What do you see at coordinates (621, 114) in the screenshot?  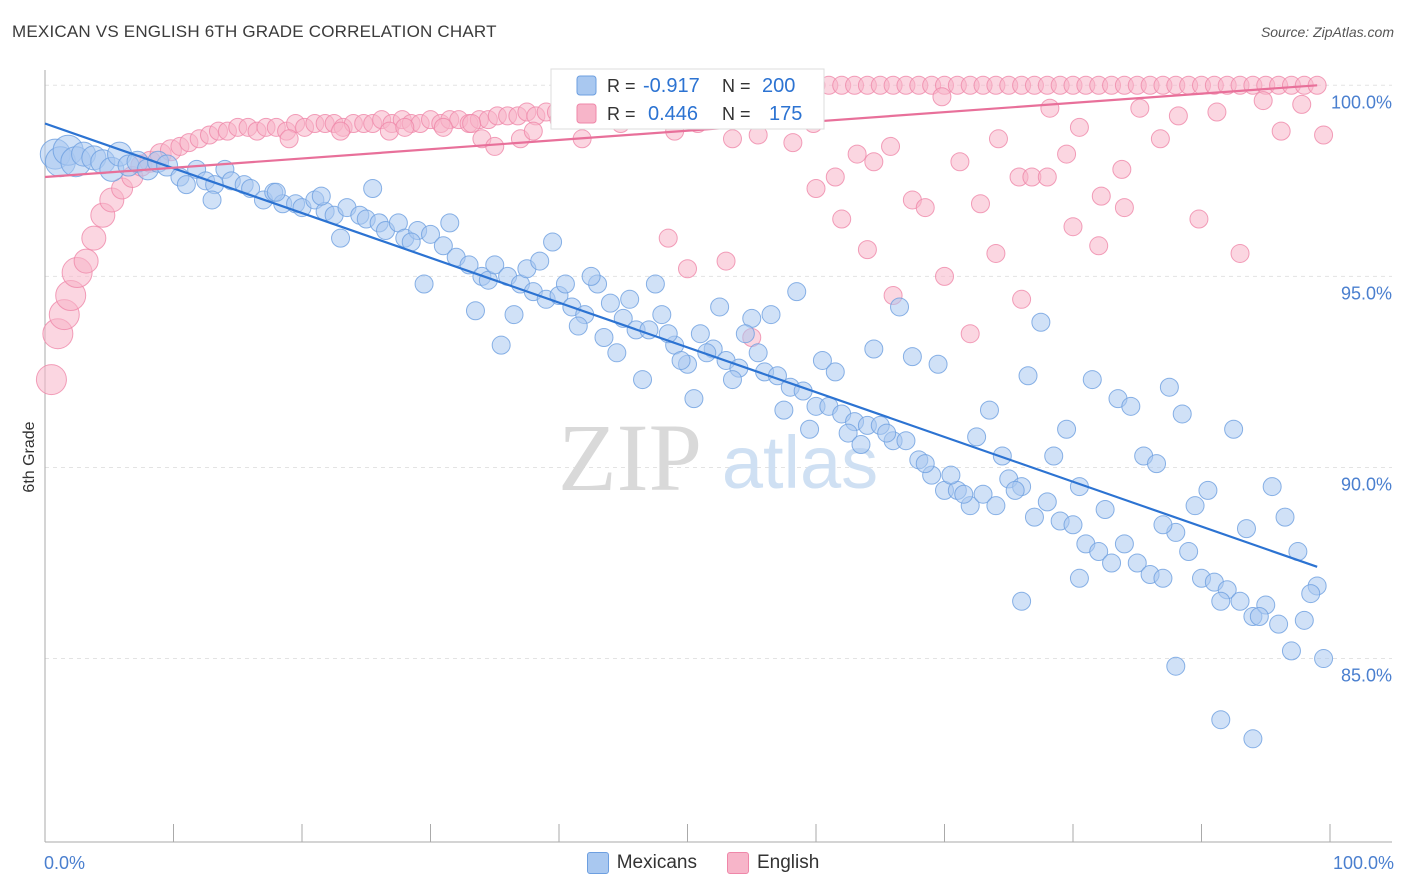 I see `legend-r-label-english: R =` at bounding box center [621, 114].